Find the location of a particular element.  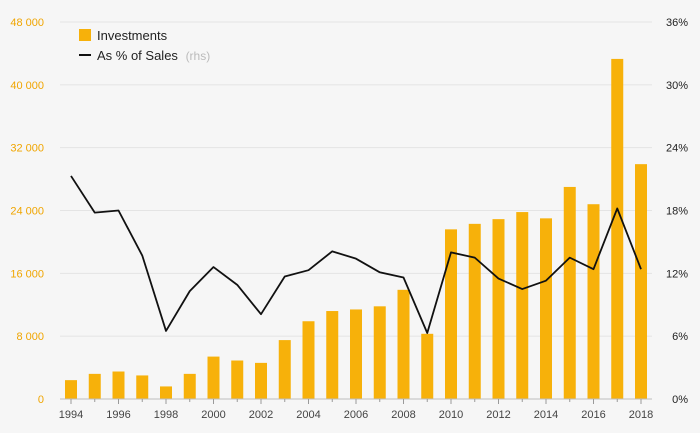

x-axis-tick-label: 2012 is located at coordinates (498, 415).